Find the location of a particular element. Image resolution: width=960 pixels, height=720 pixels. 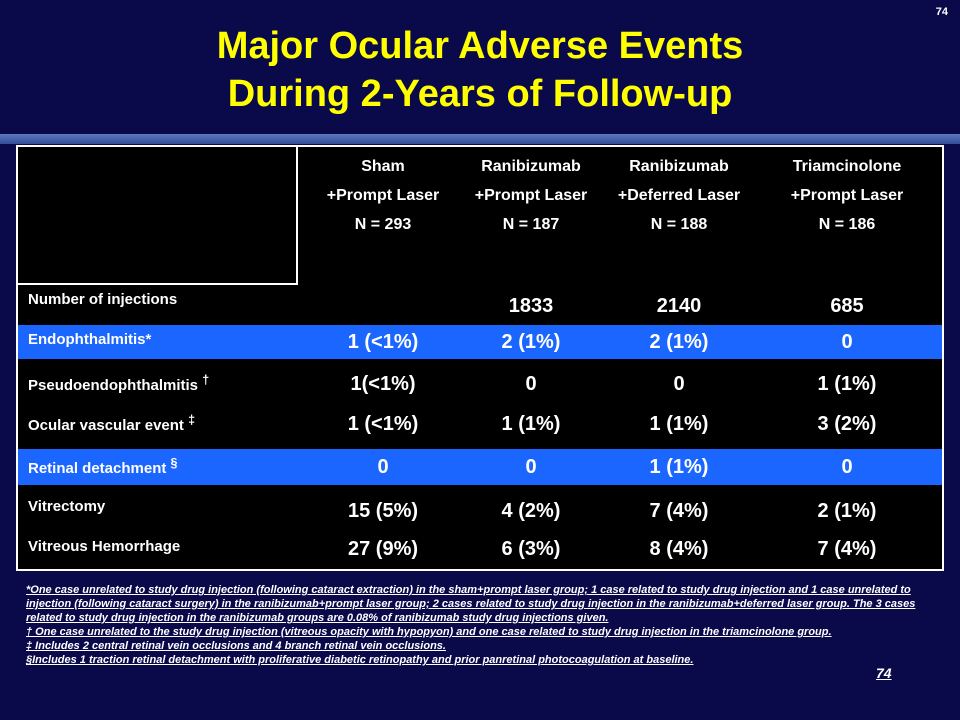

cell-ranibizumab-prompt: 2 (1%) is located at coordinates (531, 342).